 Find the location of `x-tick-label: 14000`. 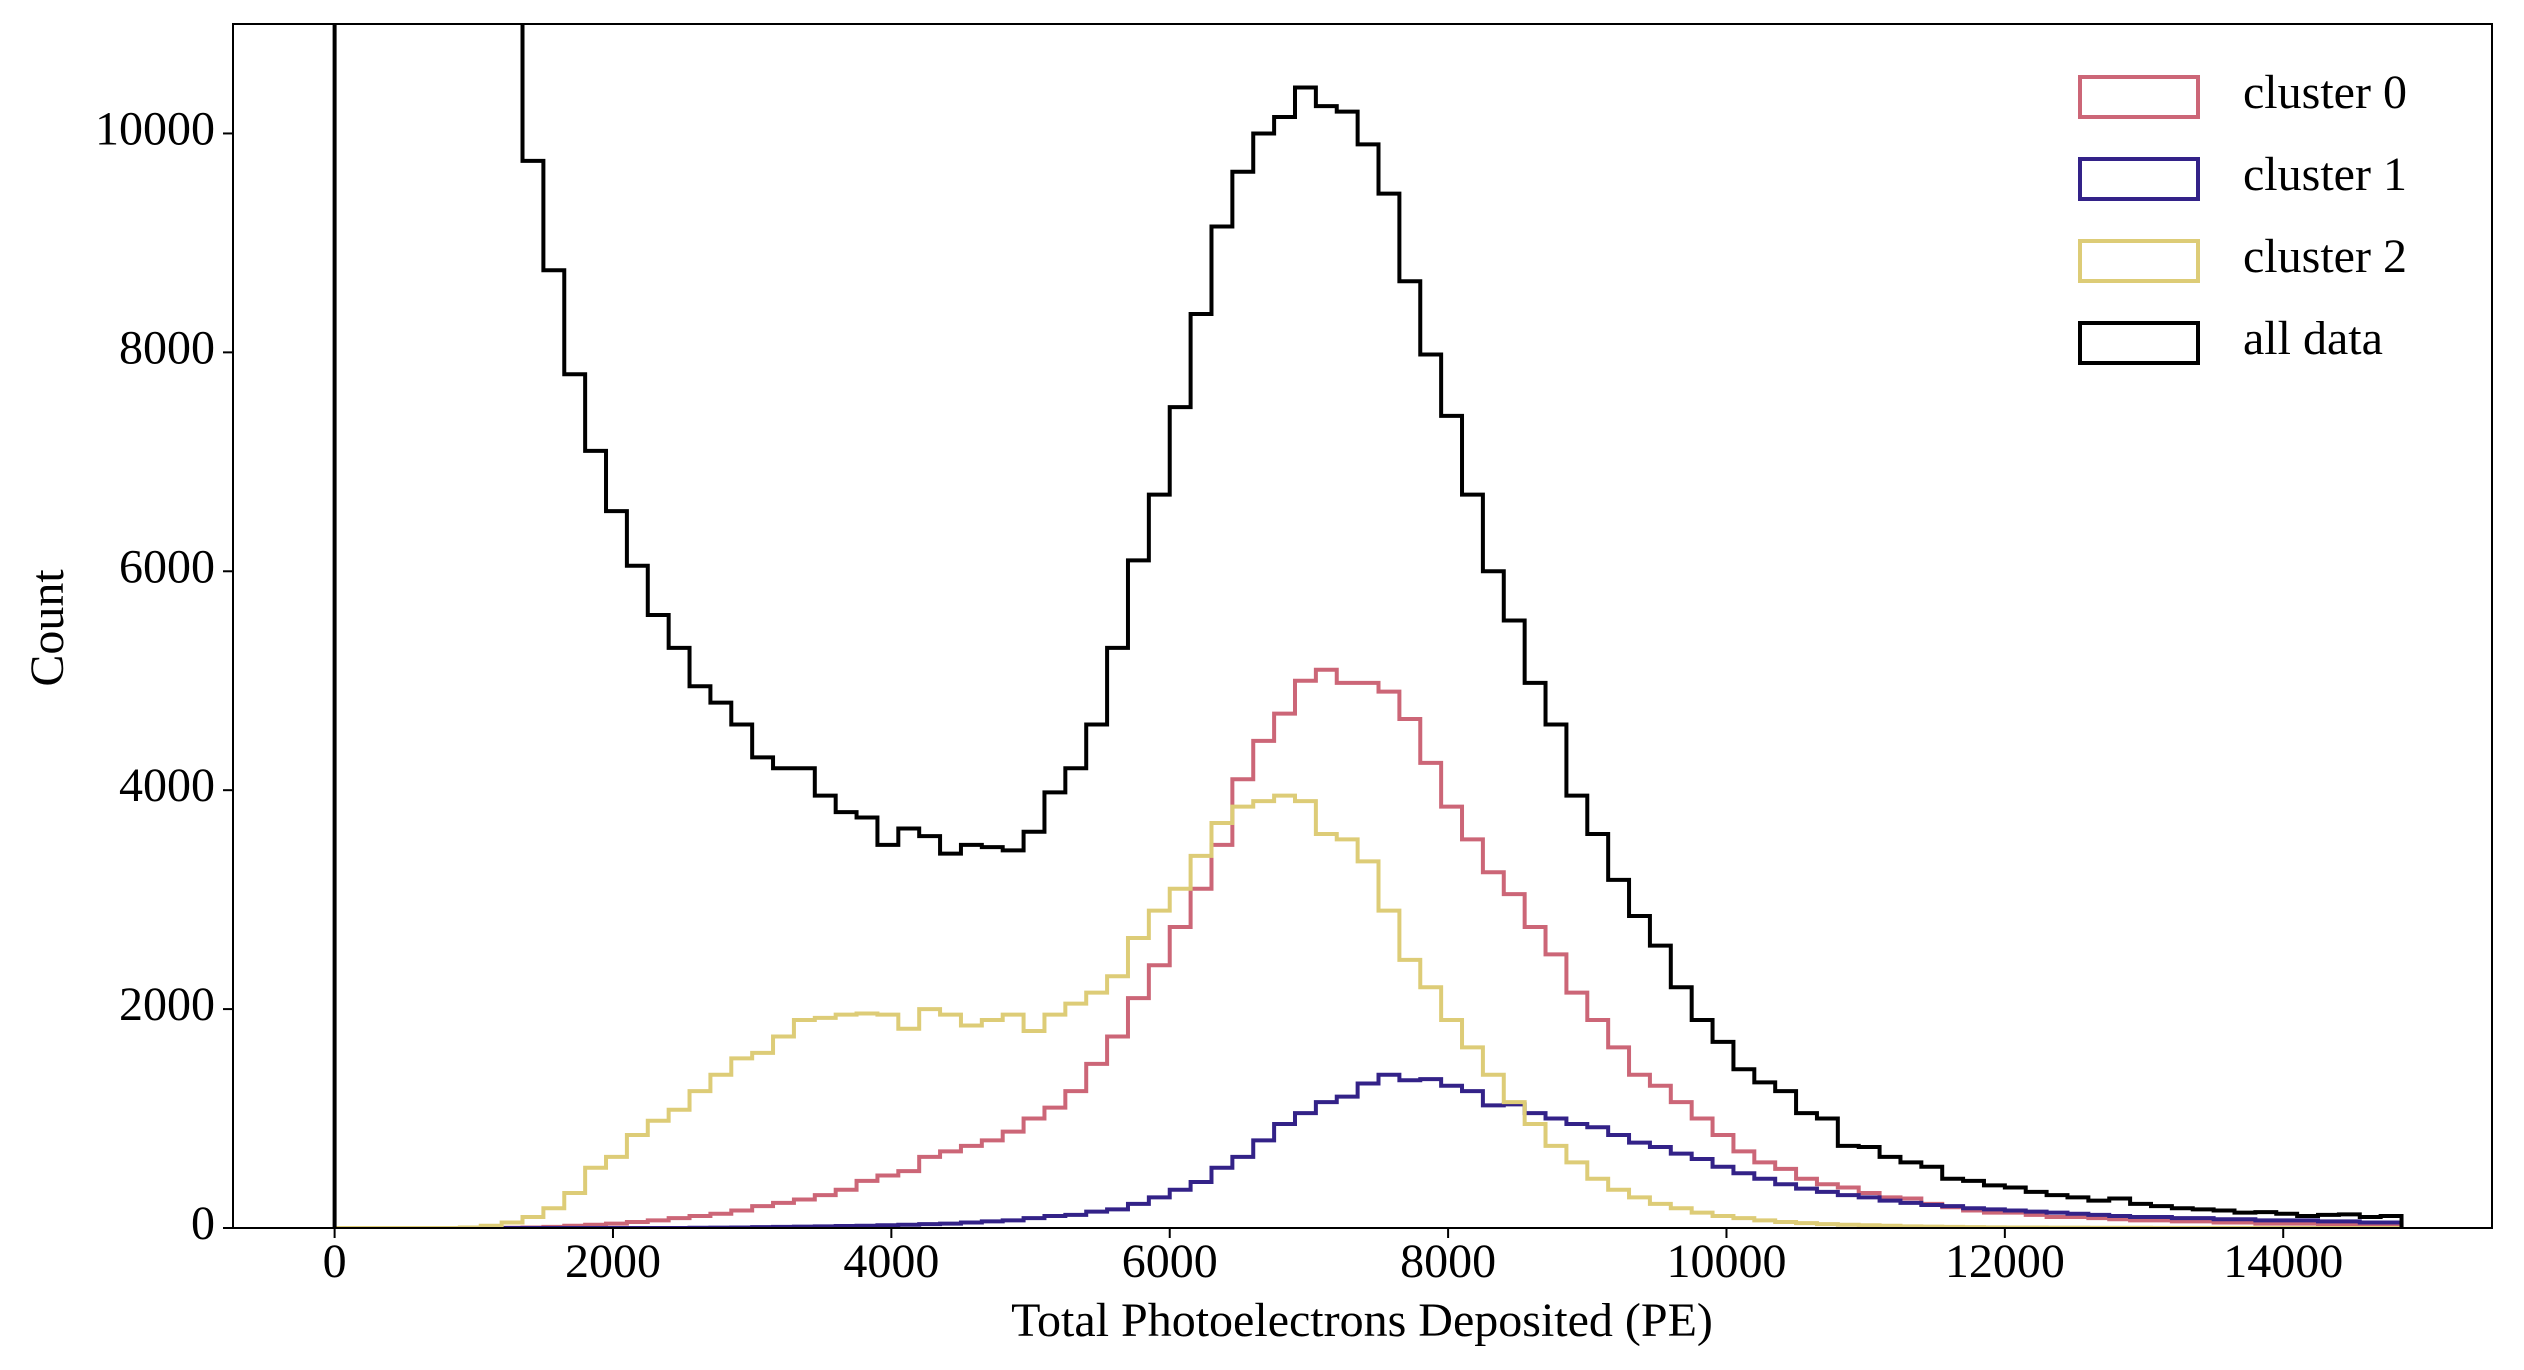

x-tick-label: 14000 is located at coordinates (2283, 1261).